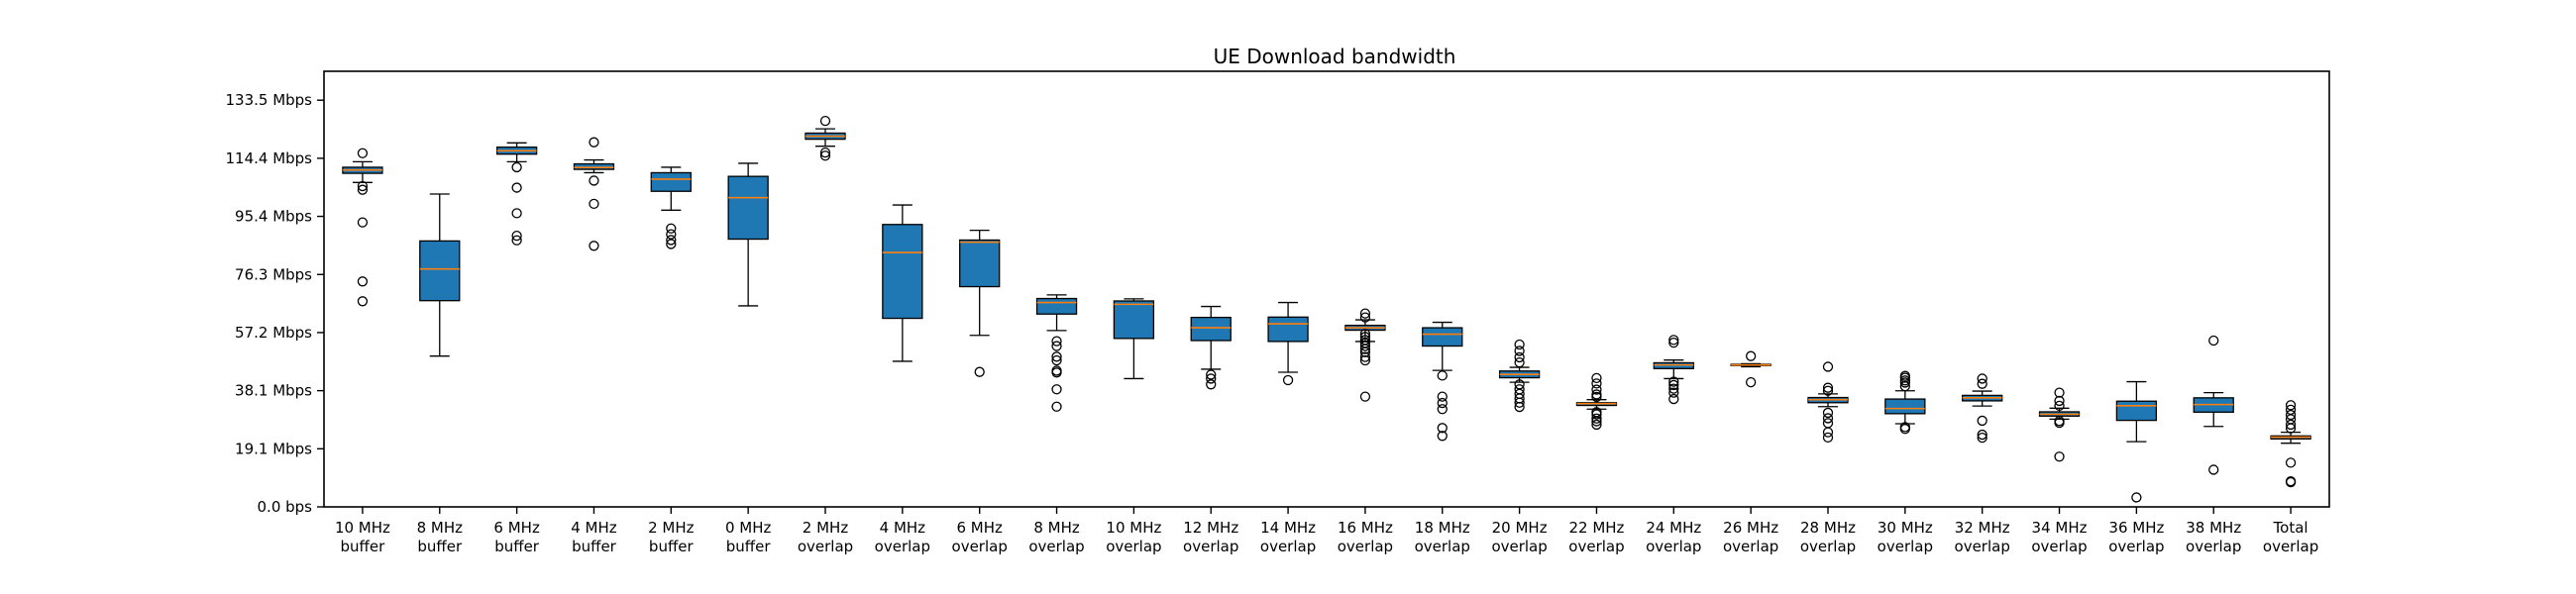 The width and height of the screenshot is (2576, 594). What do you see at coordinates (671, 528) in the screenshot?
I see `x-tick-label: 2 MHz` at bounding box center [671, 528].